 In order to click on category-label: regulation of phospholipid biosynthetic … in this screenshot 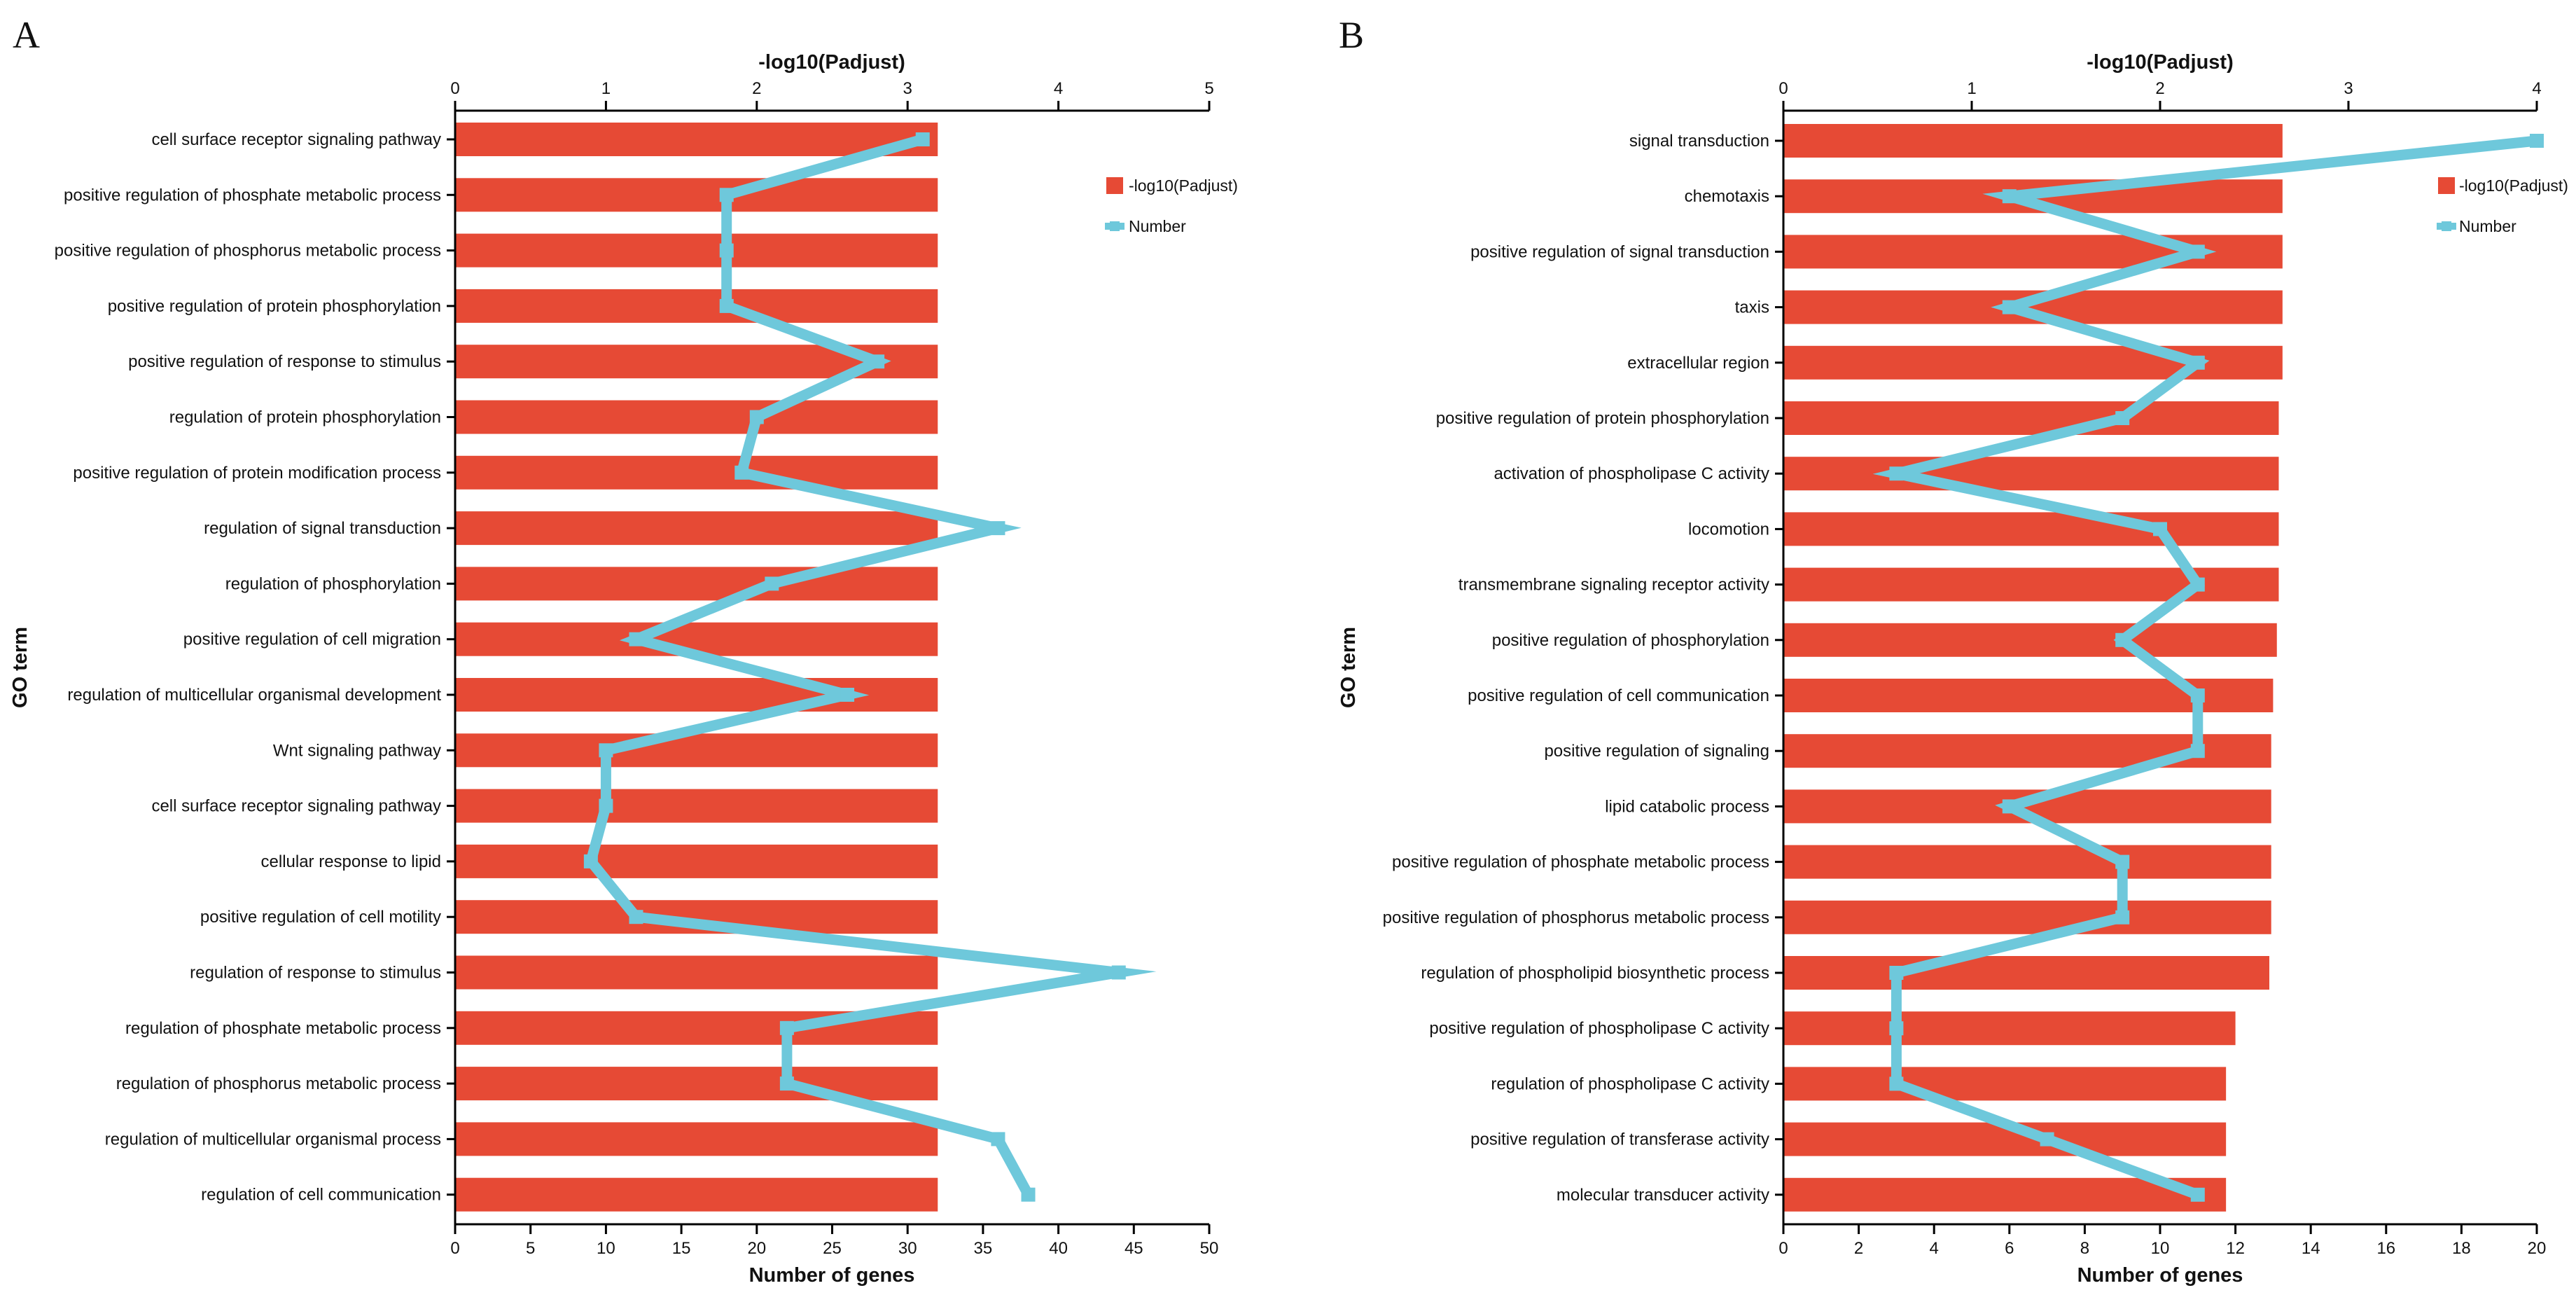, I will do `click(1595, 973)`.